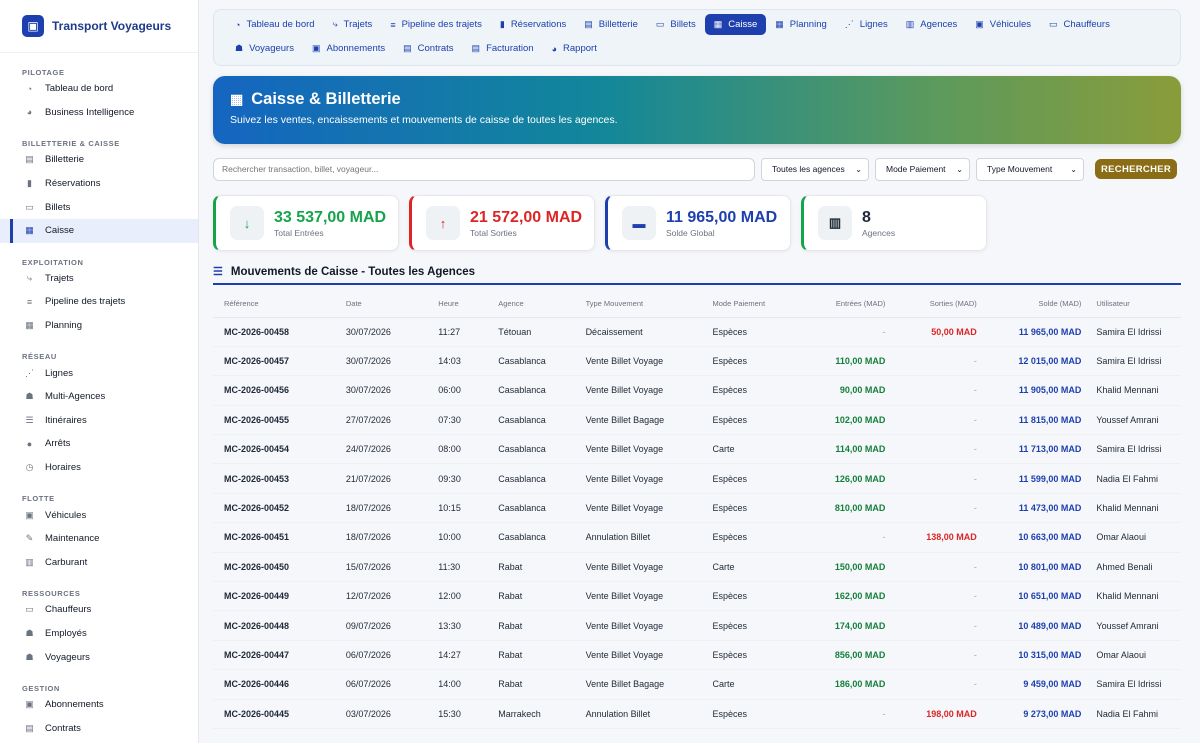 This screenshot has width=1200, height=743. I want to click on network-icon: ⋰, so click(29, 372).